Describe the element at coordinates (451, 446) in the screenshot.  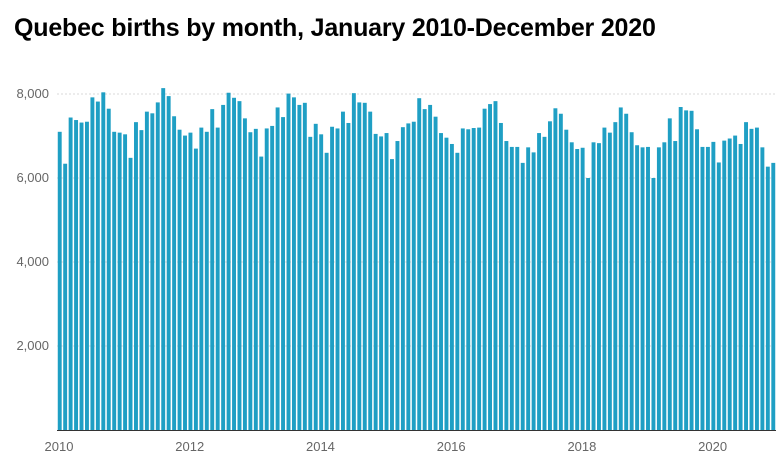
I see `x-tick-label: 2016` at that location.